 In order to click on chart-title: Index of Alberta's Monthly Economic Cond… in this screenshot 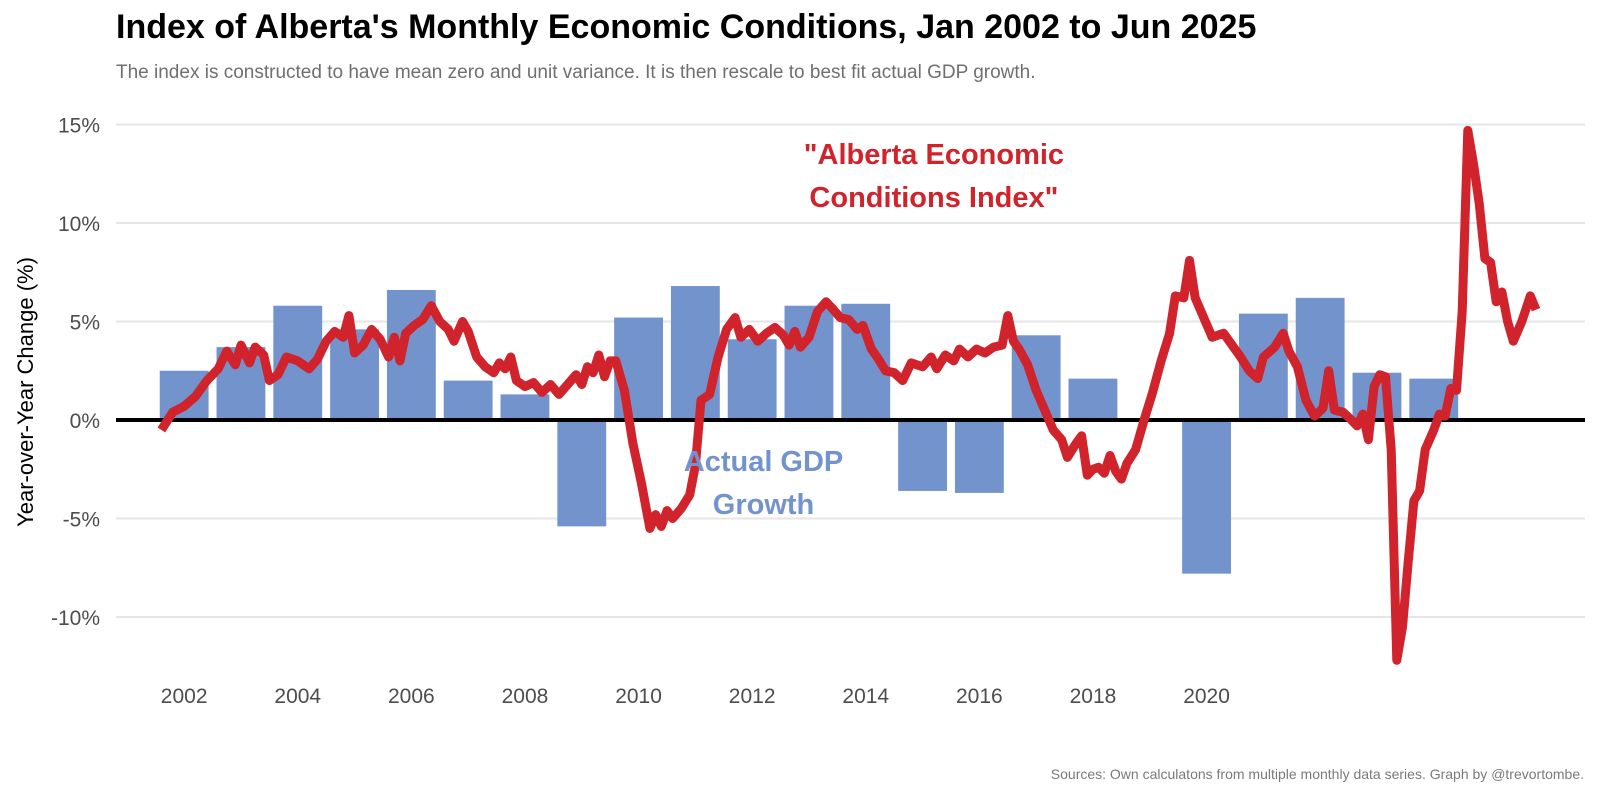, I will do `click(686, 27)`.